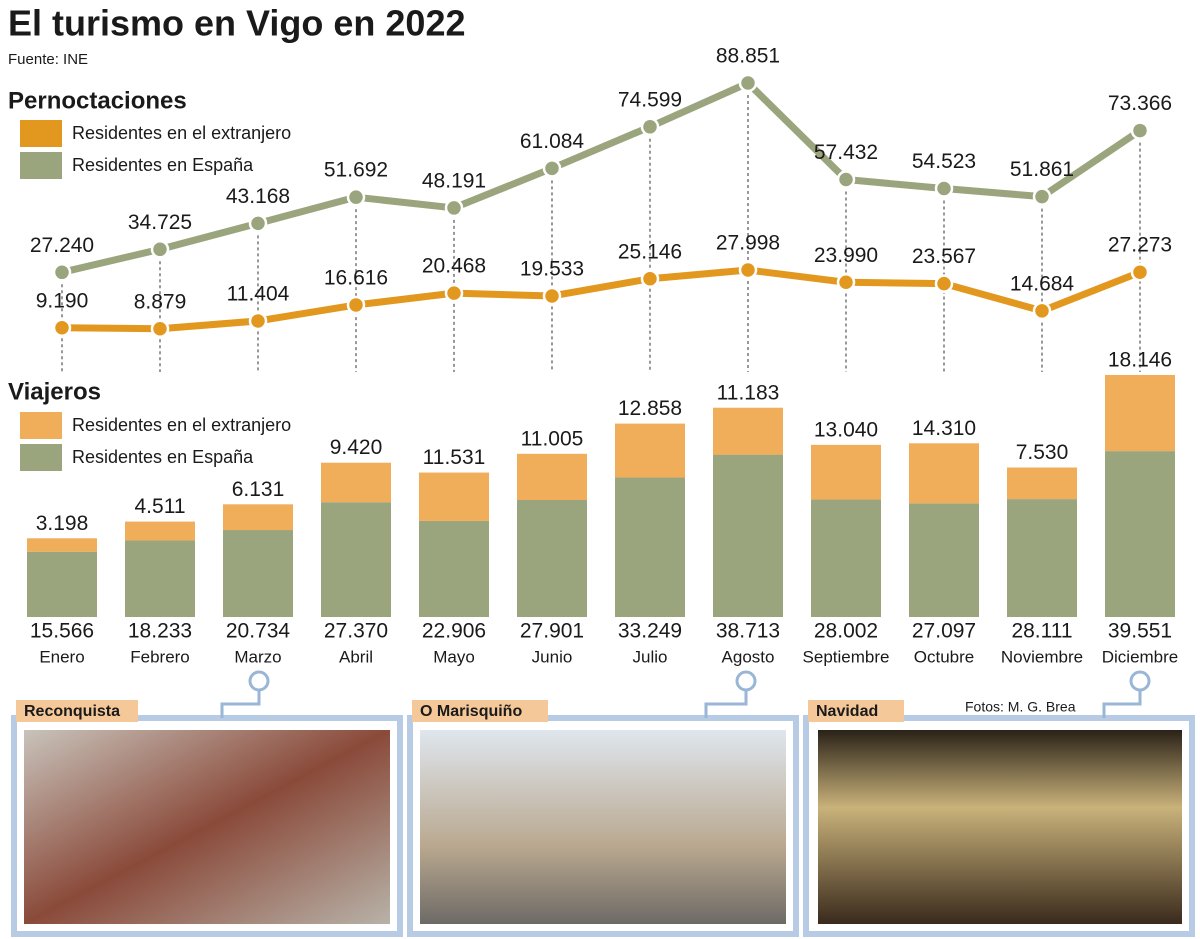  I want to click on data-label: 23.990, so click(846, 255).